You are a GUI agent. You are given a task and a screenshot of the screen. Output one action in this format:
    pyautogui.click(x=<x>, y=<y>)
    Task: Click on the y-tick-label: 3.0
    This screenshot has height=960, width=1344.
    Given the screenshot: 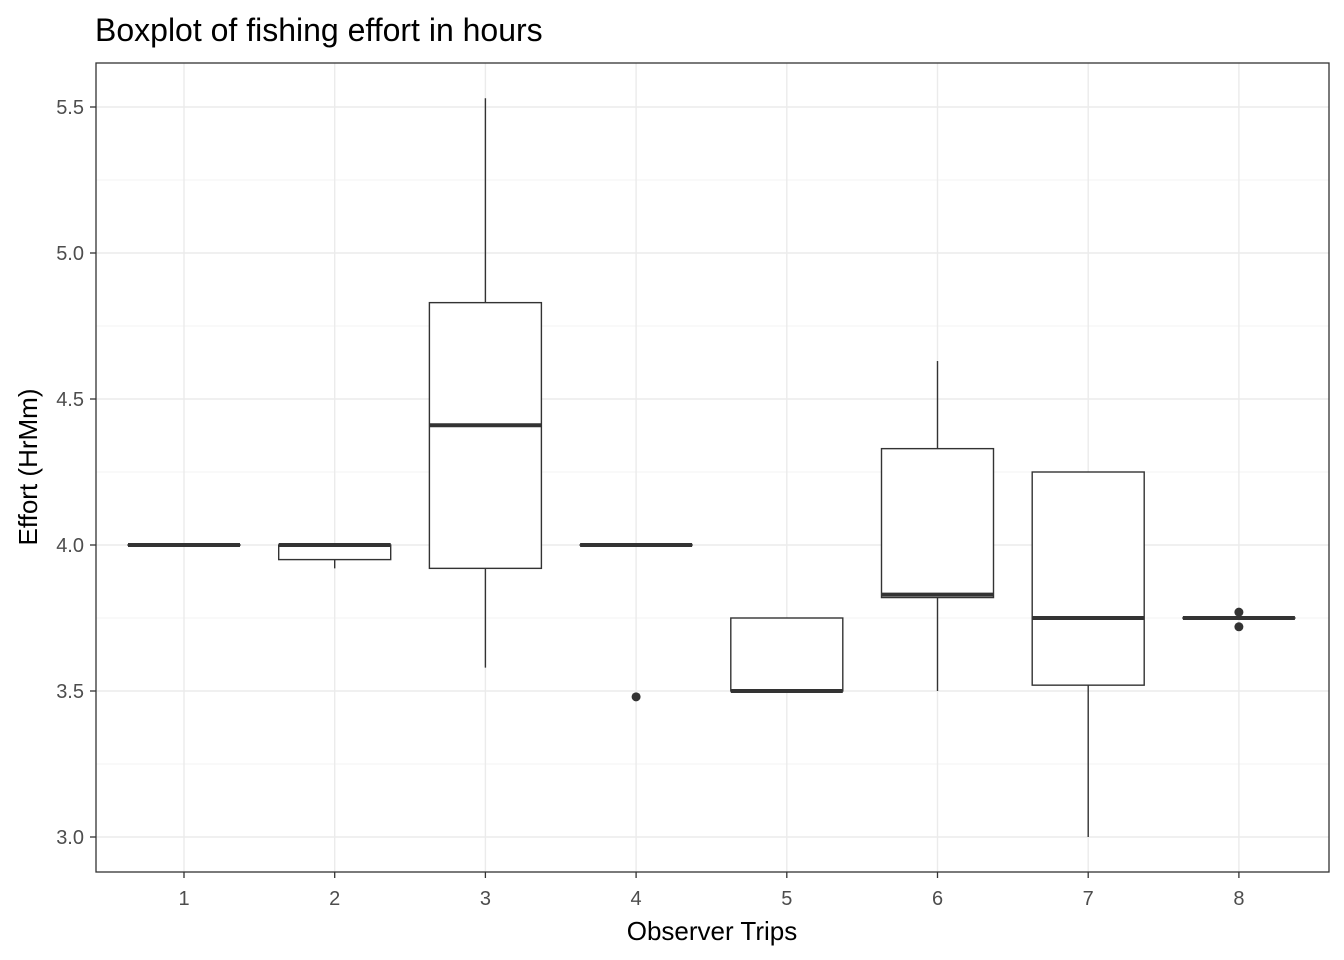 What is the action you would take?
    pyautogui.click(x=70, y=838)
    